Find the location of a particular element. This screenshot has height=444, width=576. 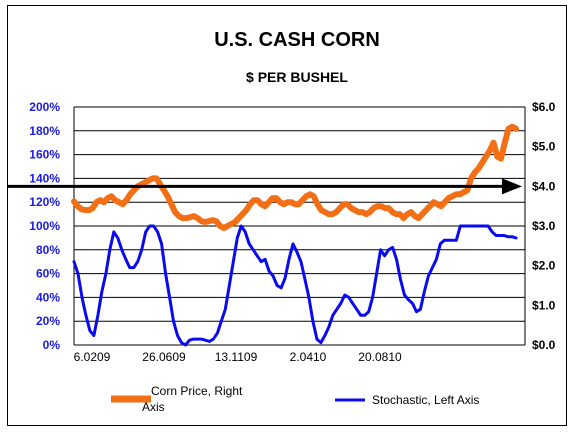

right-axis-ticks: $0.0 $1.0 $2.0 $3.0 $4.0 $5.0 $6.0 is located at coordinates (544, 226).